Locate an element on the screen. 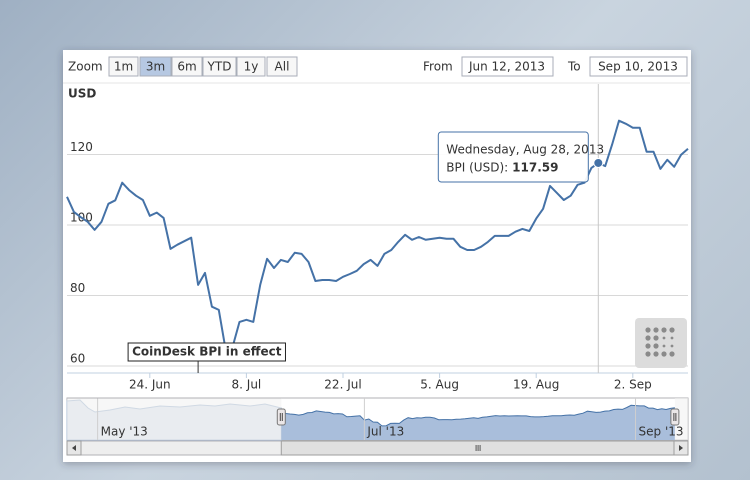 Image resolution: width=750 pixels, height=480 pixels. from-date: Jun 12, 2013 is located at coordinates (506, 67).